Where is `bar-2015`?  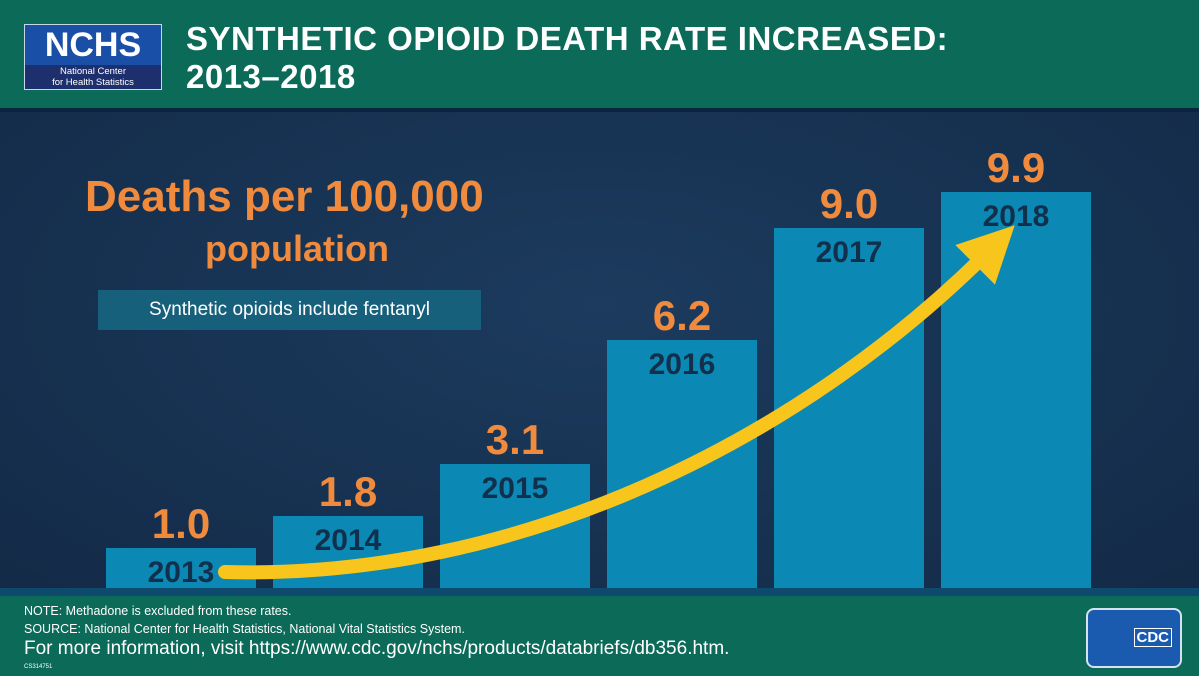 bar-2015 is located at coordinates (515, 526).